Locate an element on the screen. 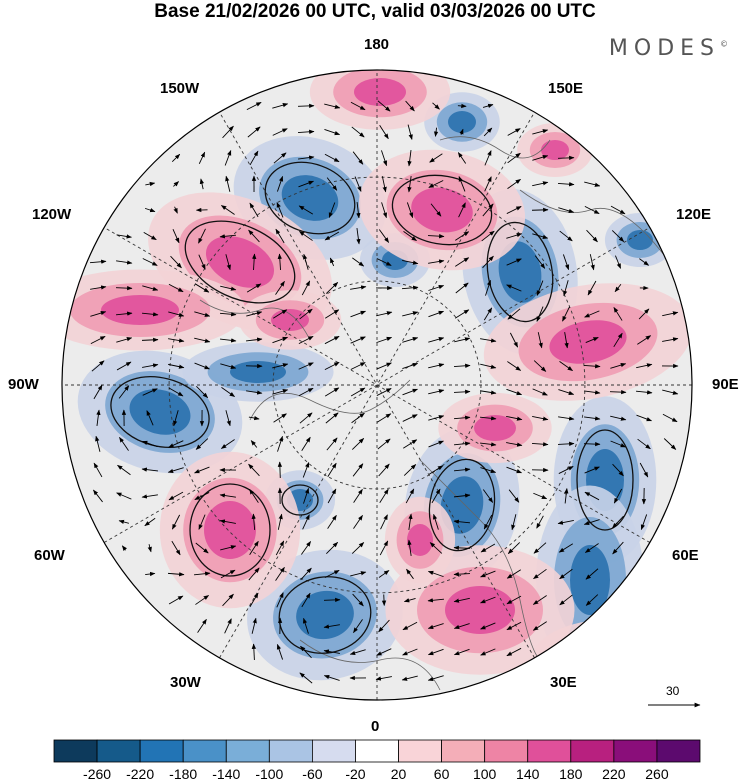 Image resolution: width=750 pixels, height=783 pixels. coastline is located at coordinates (255, 320).